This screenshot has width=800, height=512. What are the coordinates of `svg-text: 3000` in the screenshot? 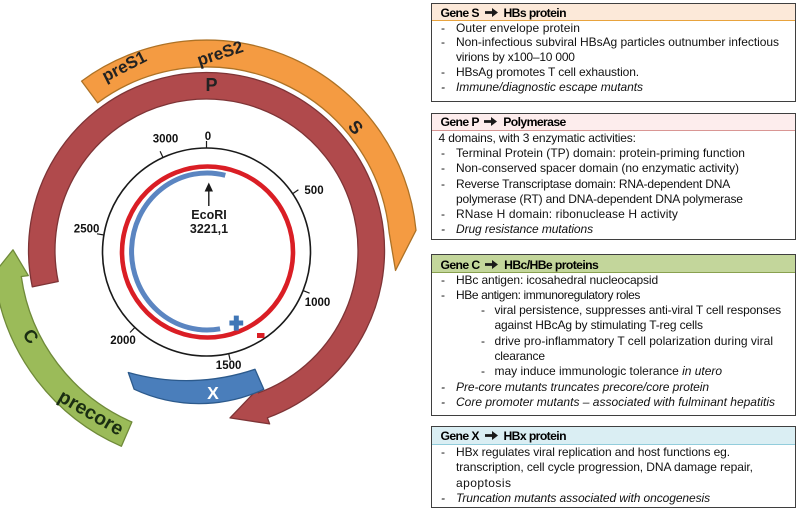 It's located at (166, 139).